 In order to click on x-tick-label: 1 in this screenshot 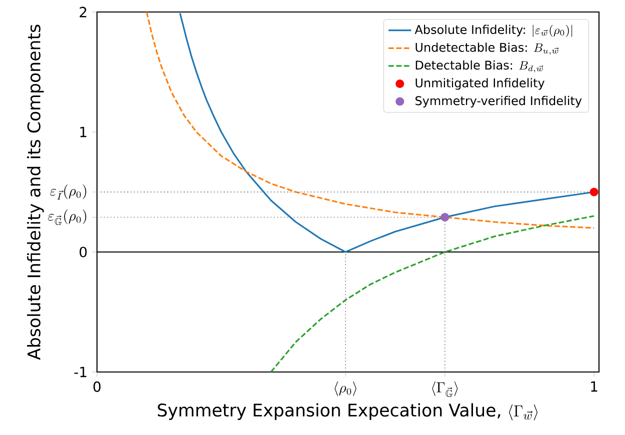, I will do `click(594, 386)`.